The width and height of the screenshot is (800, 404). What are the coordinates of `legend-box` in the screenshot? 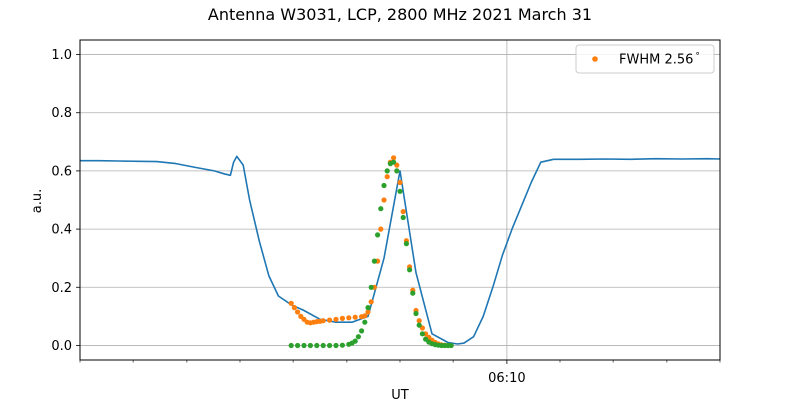 It's located at (645, 59).